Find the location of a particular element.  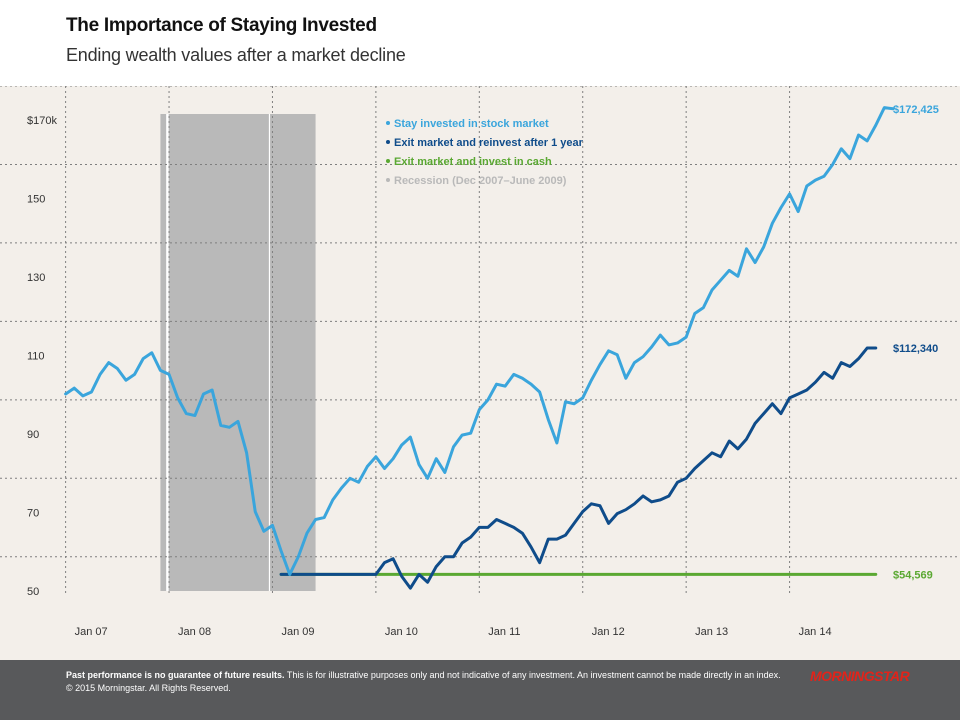

legend-item-stay-invested: Stay invested in stock market is located at coordinates (471, 124).